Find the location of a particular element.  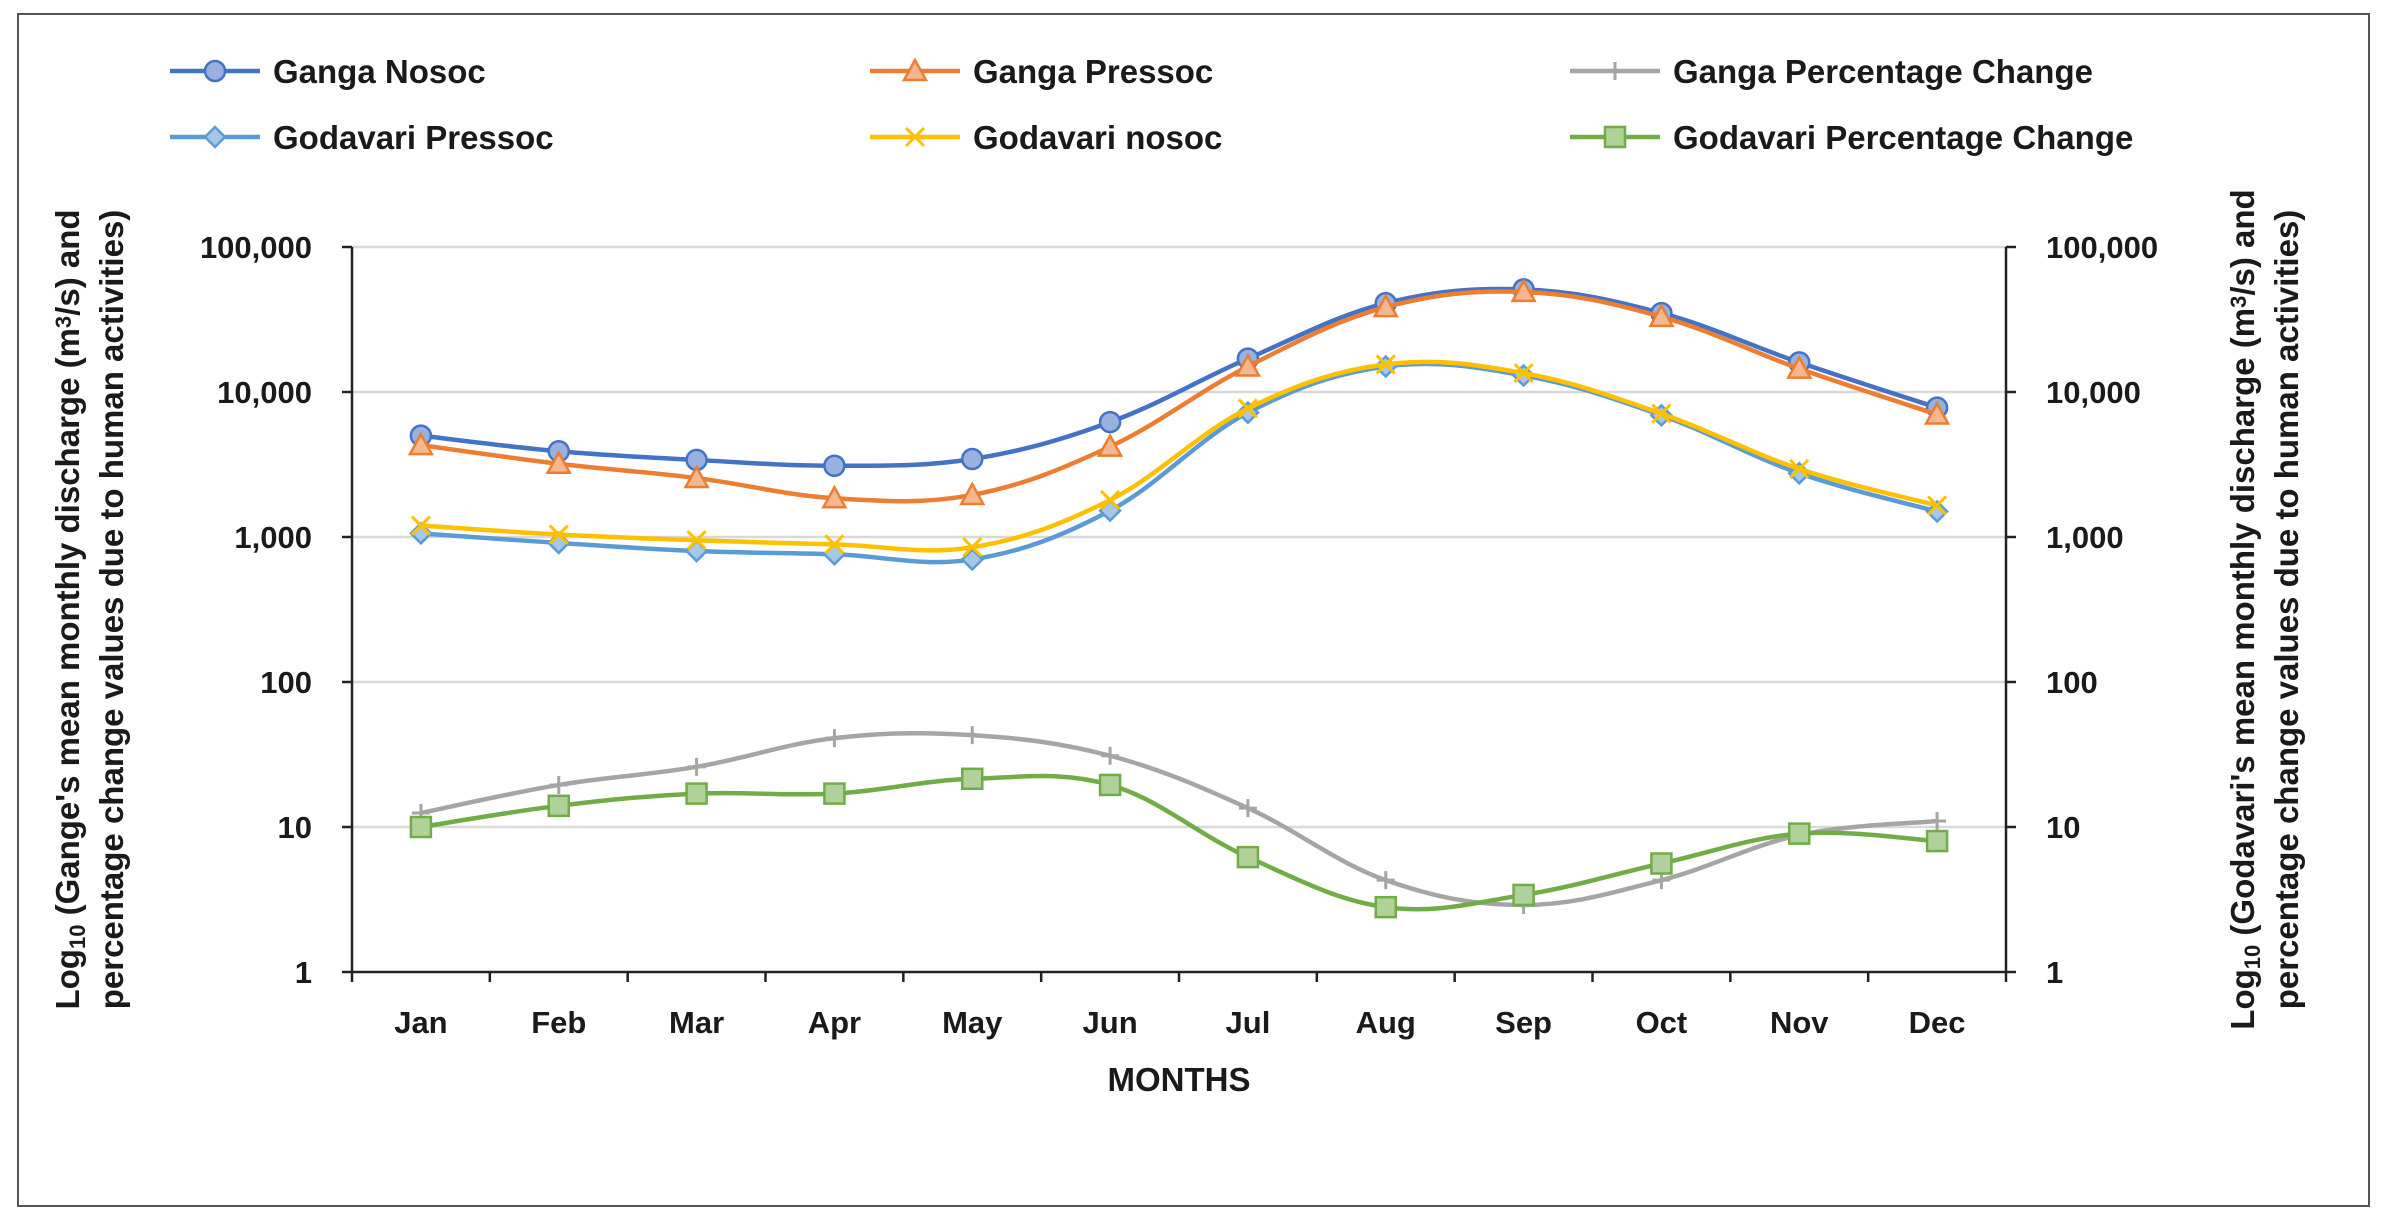

legend-label: Ganga Pressoc is located at coordinates (1093, 71).